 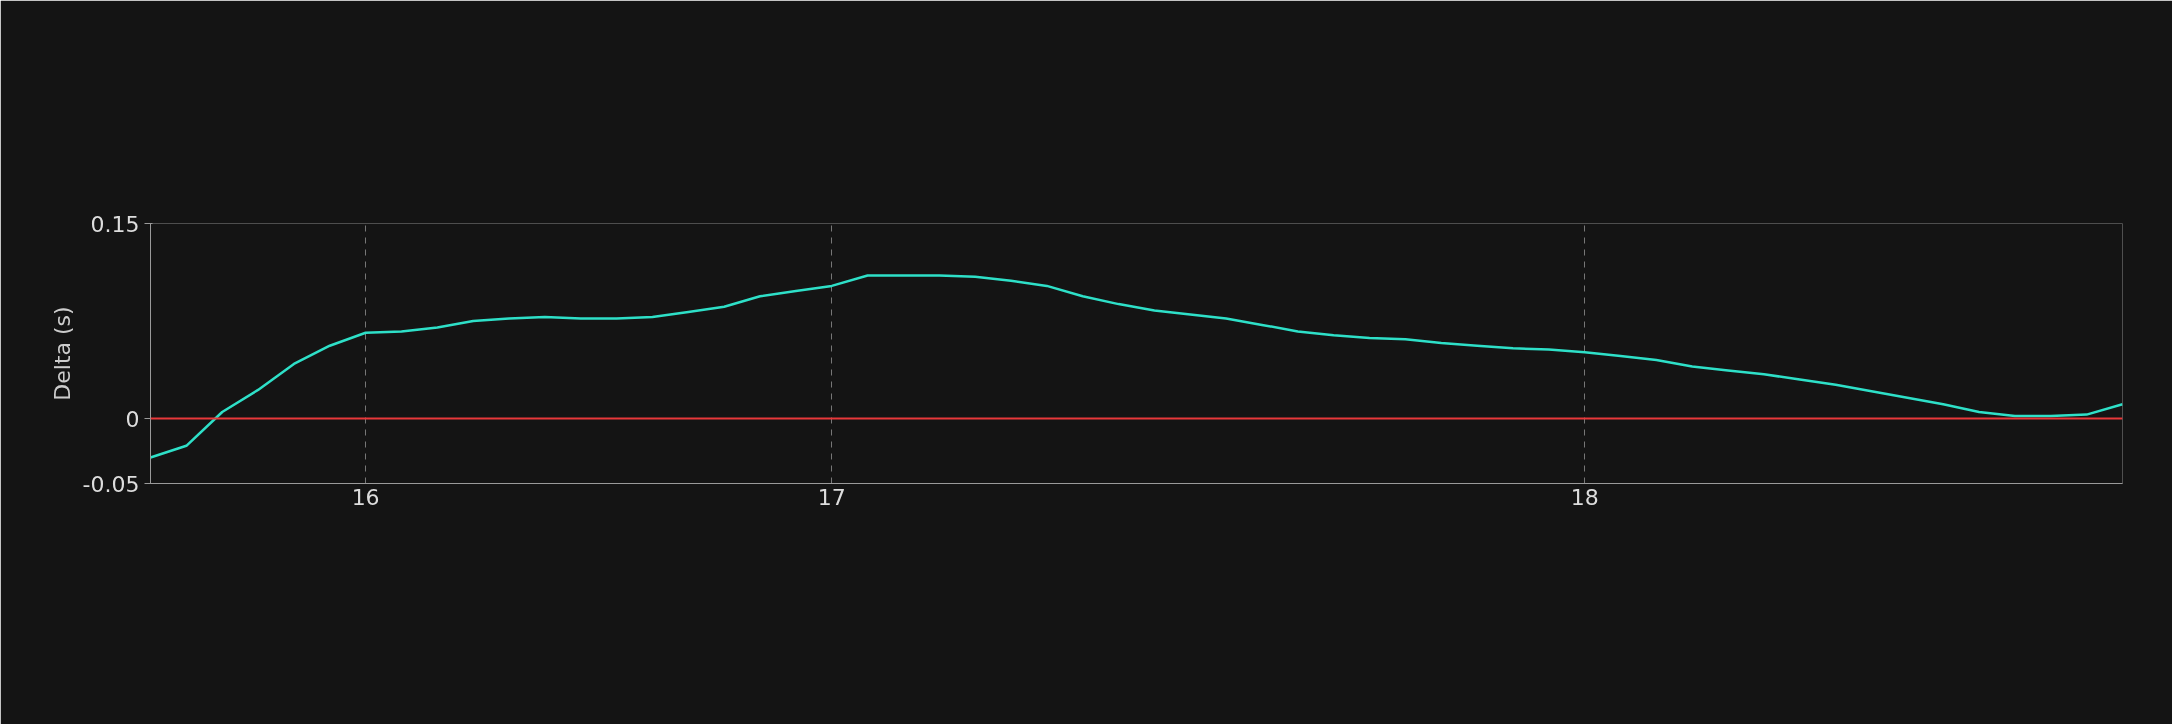 What do you see at coordinates (62, 353) in the screenshot?
I see `y-axis-title: Delta (s)` at bounding box center [62, 353].